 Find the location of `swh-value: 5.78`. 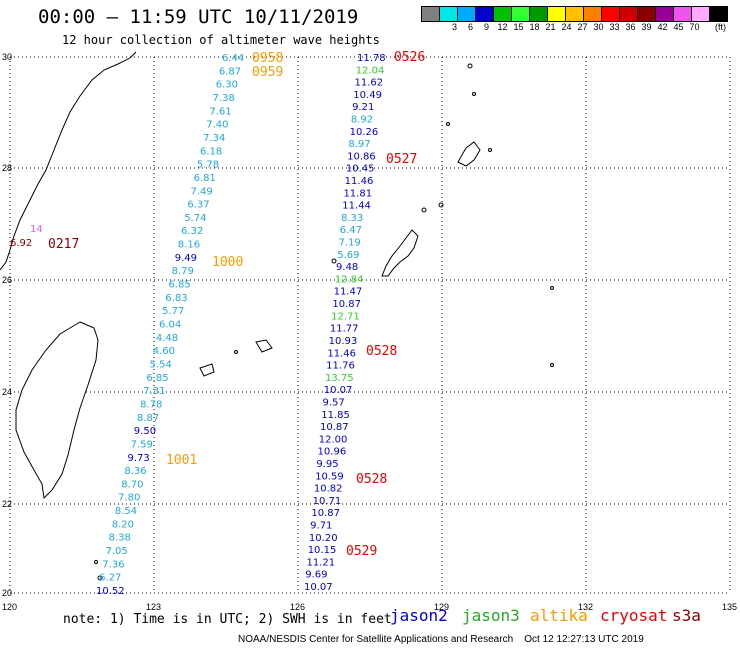

swh-value: 5.78 is located at coordinates (208, 165).